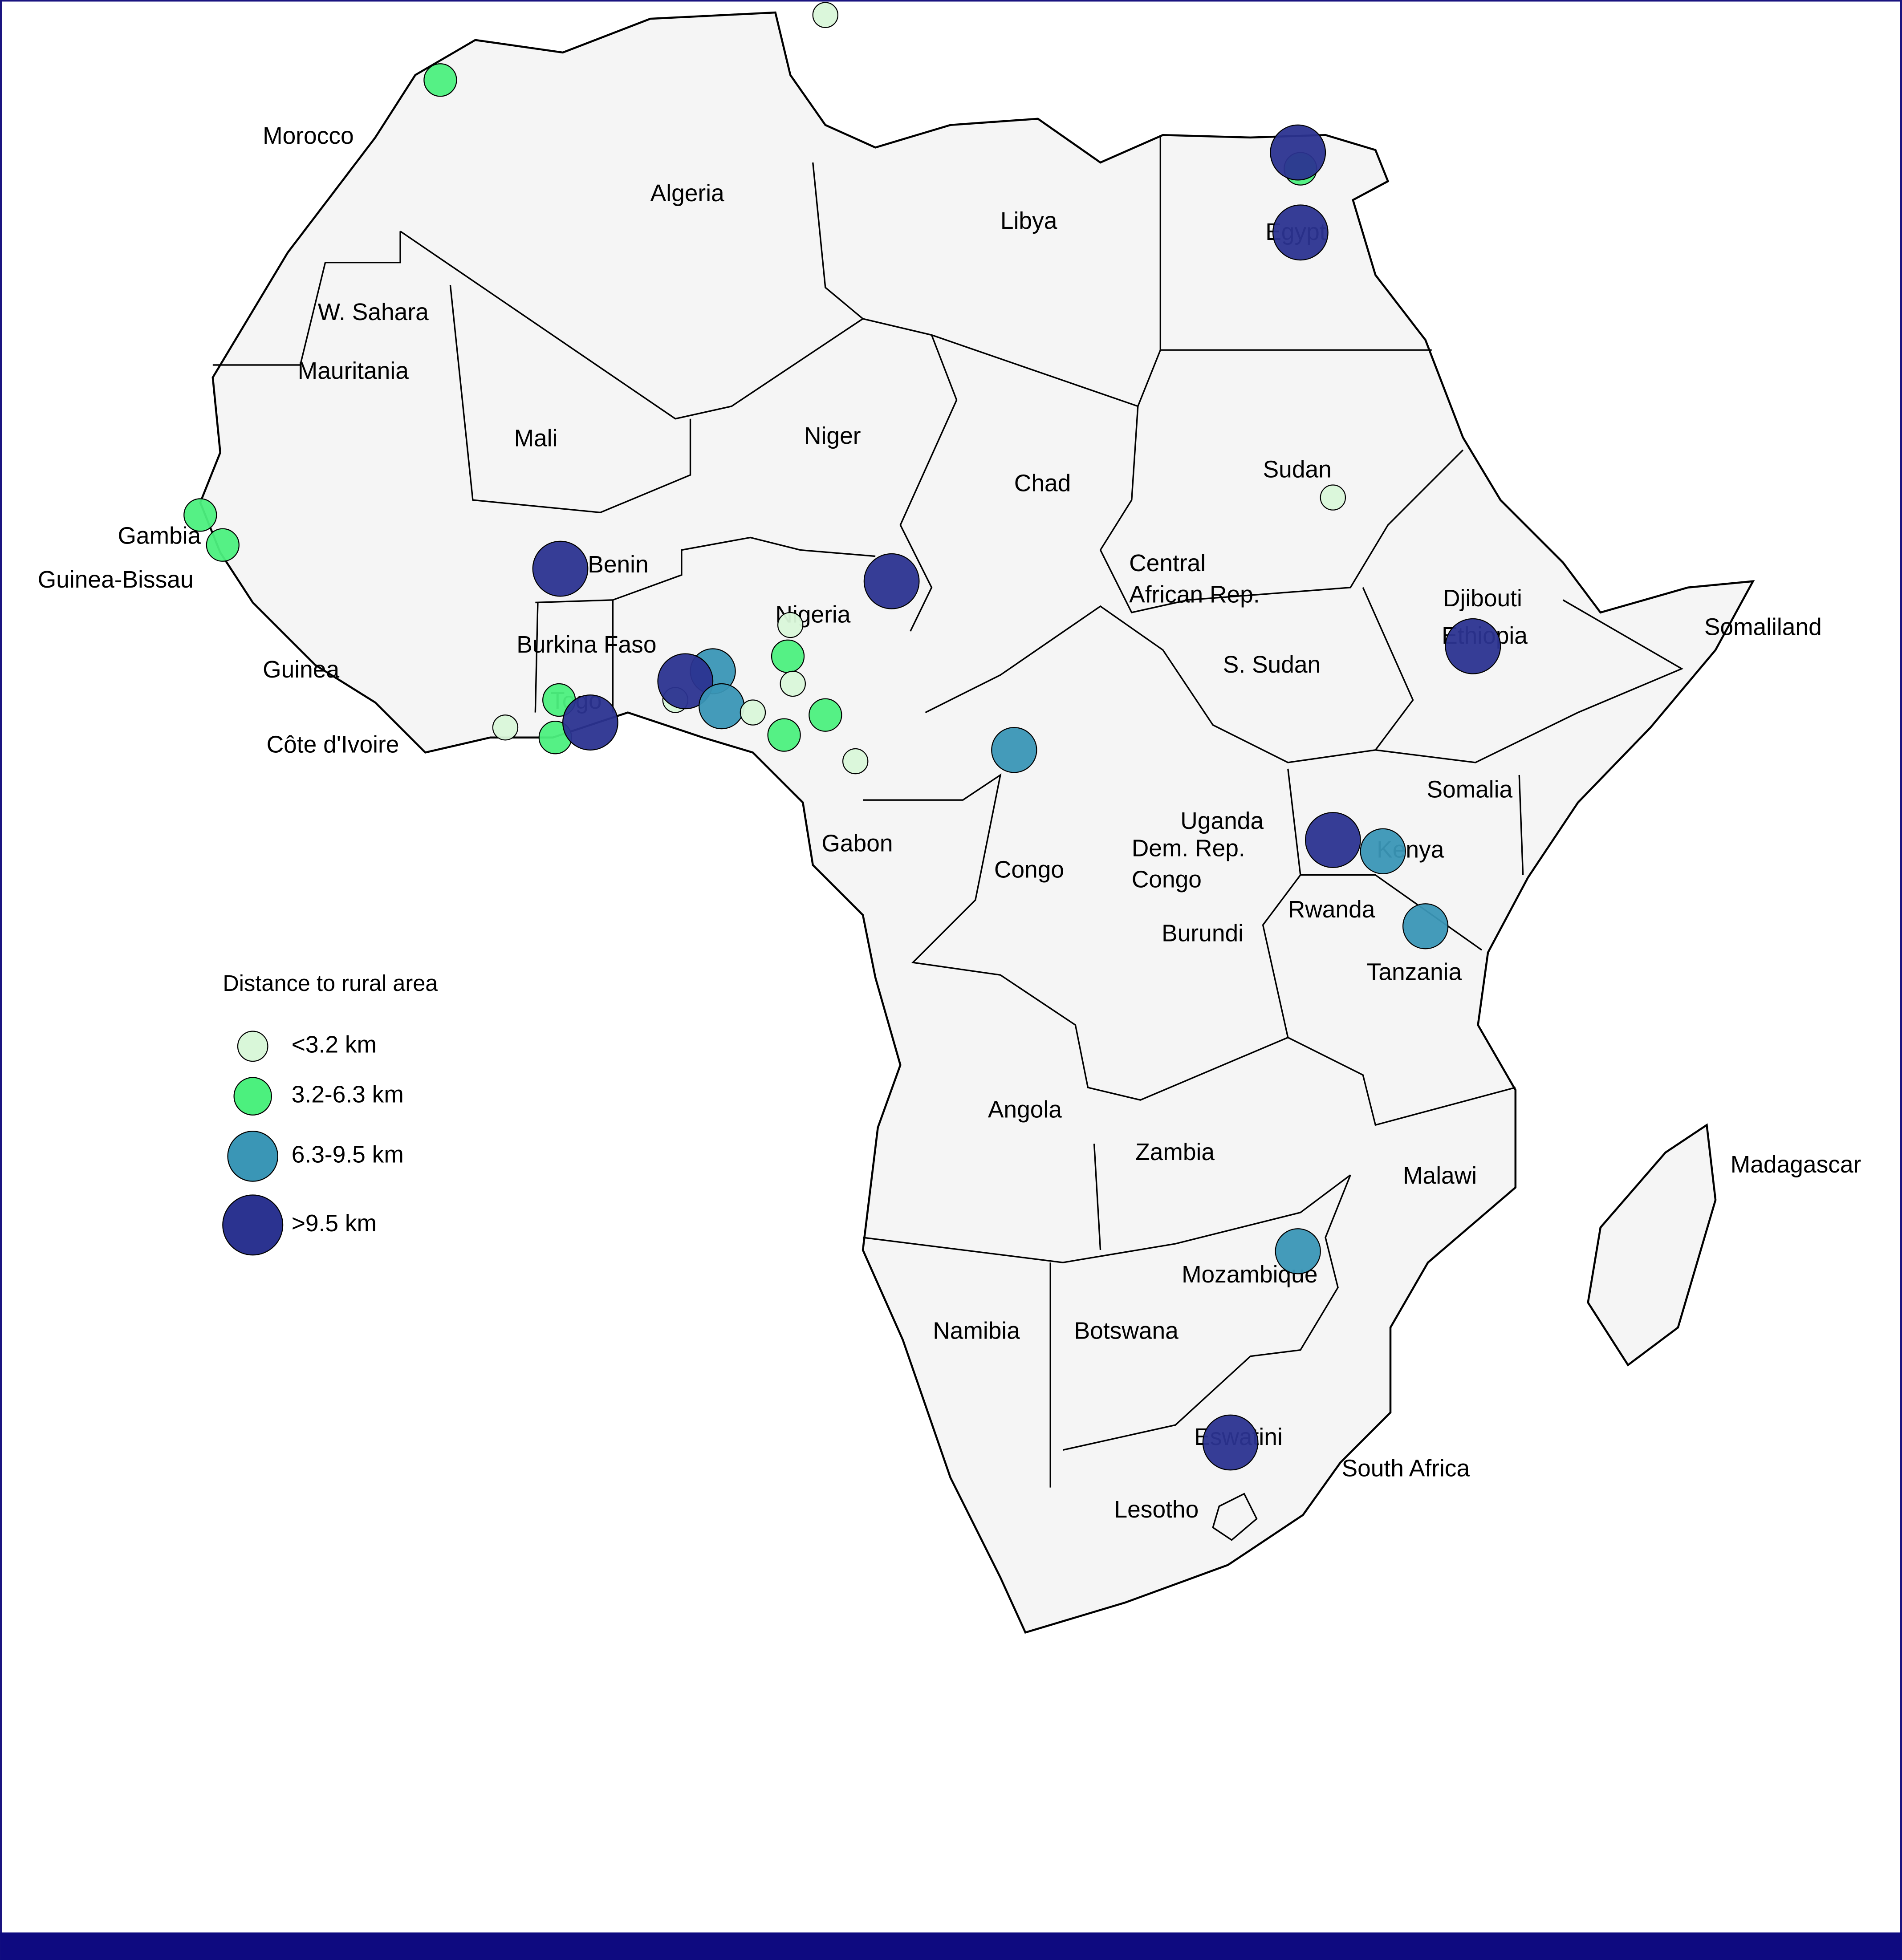 Image resolution: width=1902 pixels, height=1960 pixels. I want to click on country-label: Botswana, so click(1126, 1331).